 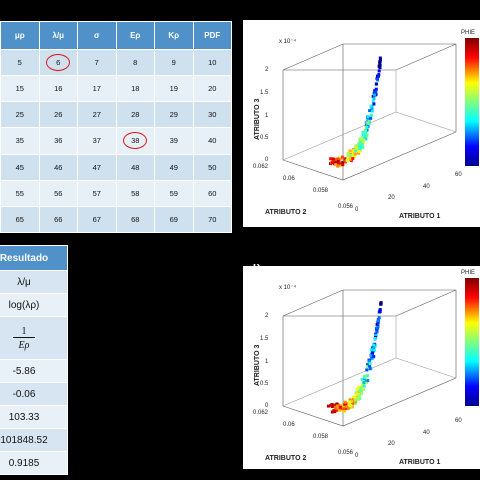 What do you see at coordinates (408, 438) in the screenshot?
I see `attr1-ticks: 0 20 40 60` at bounding box center [408, 438].